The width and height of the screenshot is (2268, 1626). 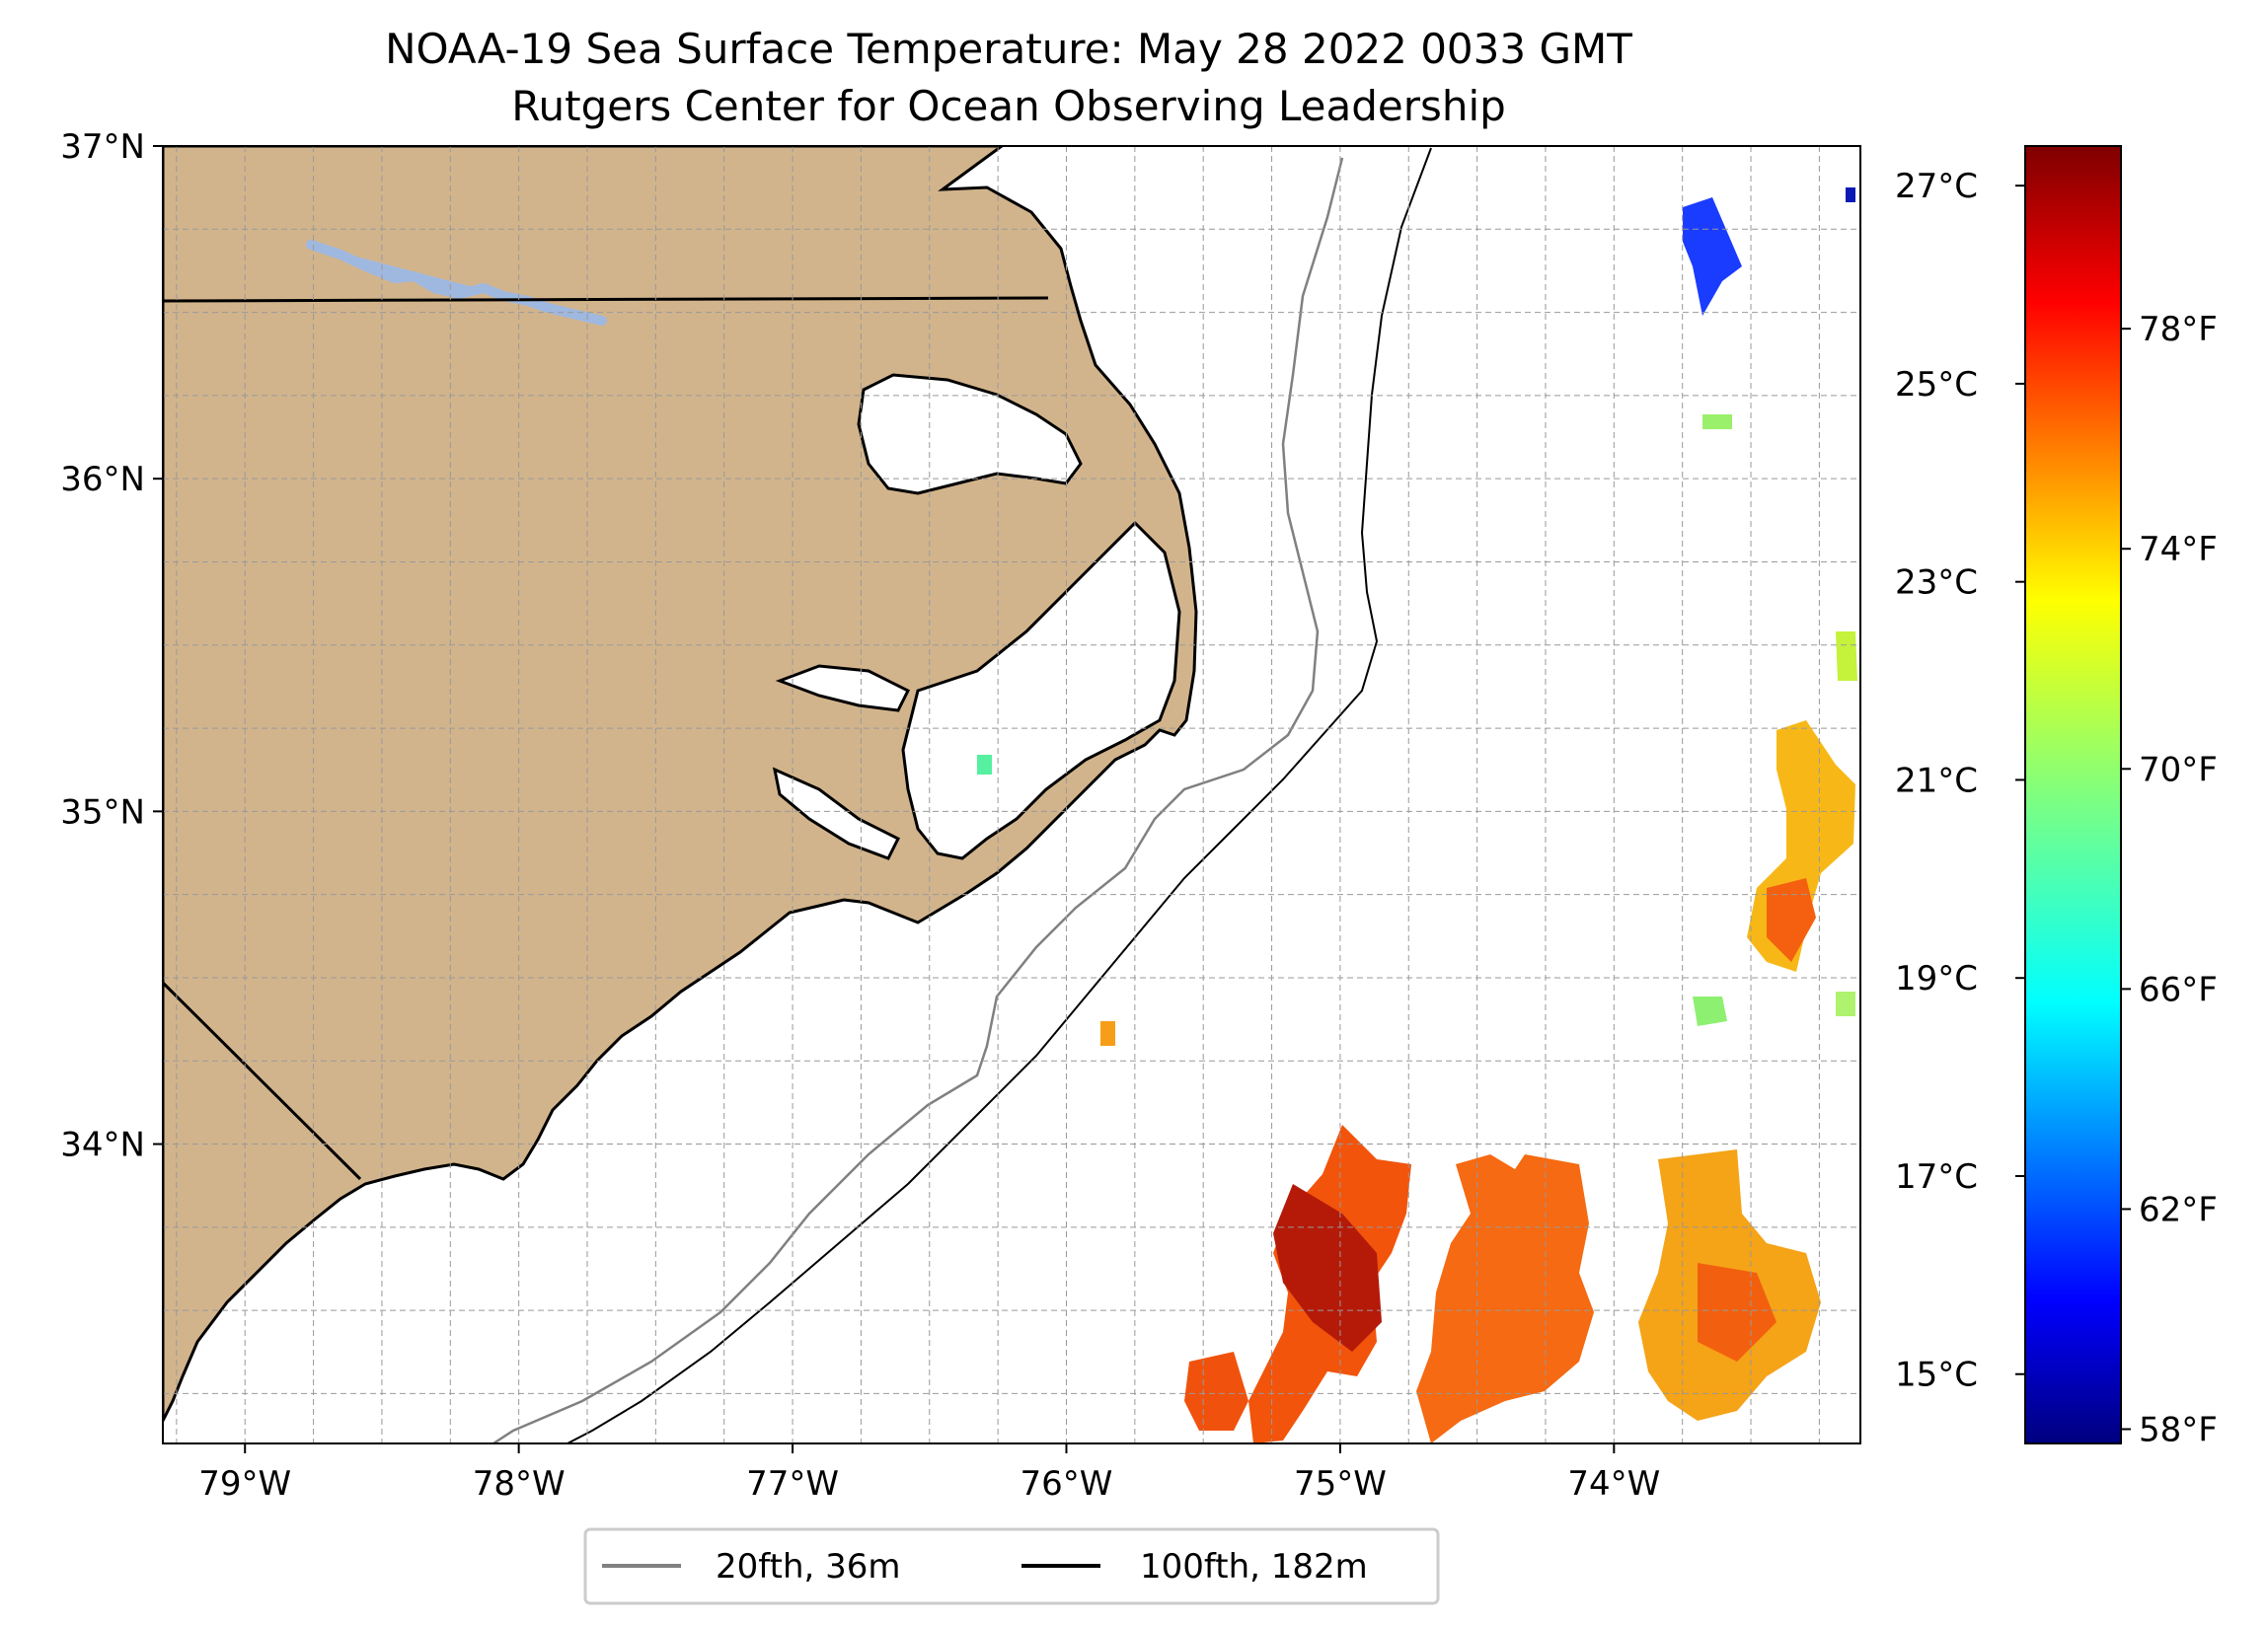 I want to click on fahrenheit-tick-label: 74°F, so click(x=2178, y=549).